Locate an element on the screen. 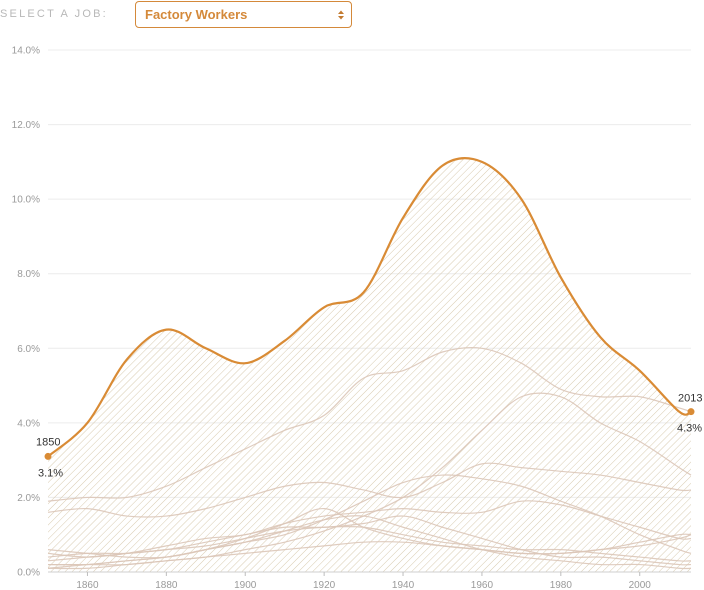 The image size is (704, 590). x-tick-label: 1960 is located at coordinates (482, 585).